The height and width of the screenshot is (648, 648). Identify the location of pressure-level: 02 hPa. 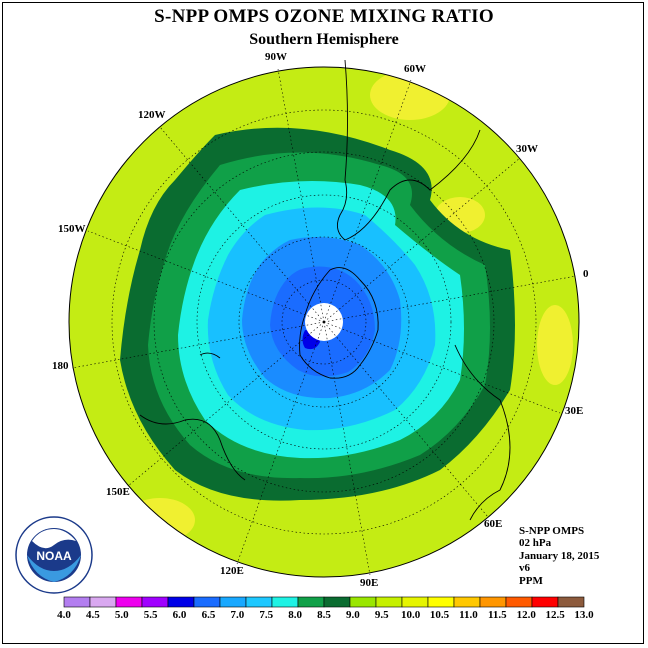
(535, 543).